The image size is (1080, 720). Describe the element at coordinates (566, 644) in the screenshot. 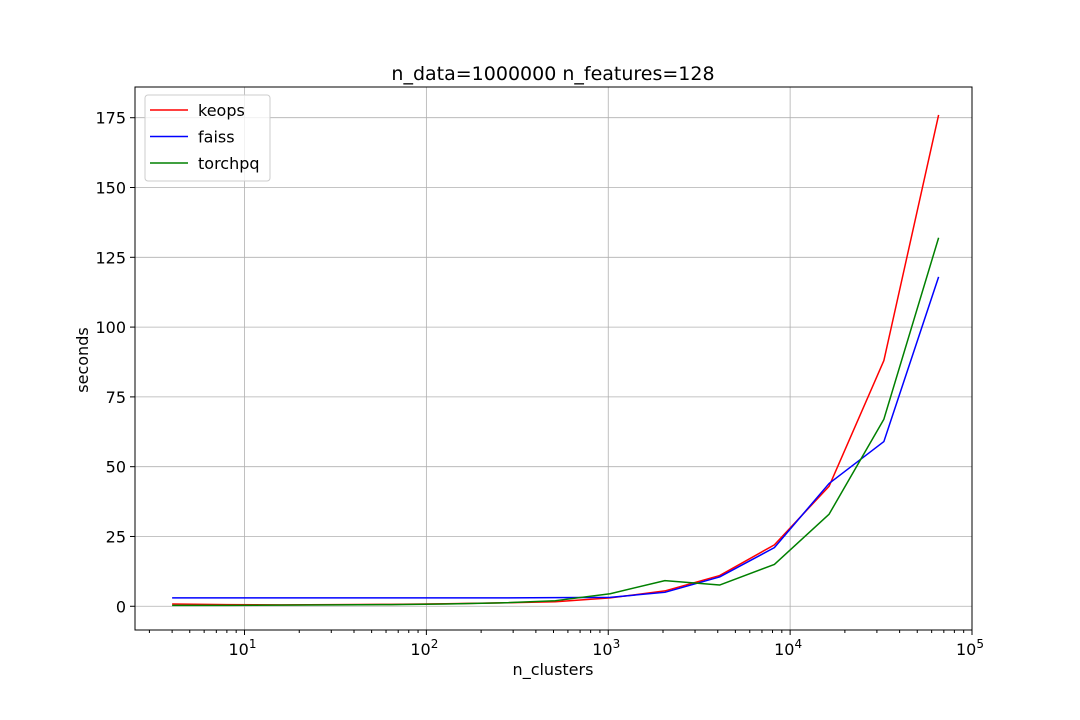

I see `x-axis-ticks: 10¹ 10² 10³ 10⁴ 10⁵` at that location.